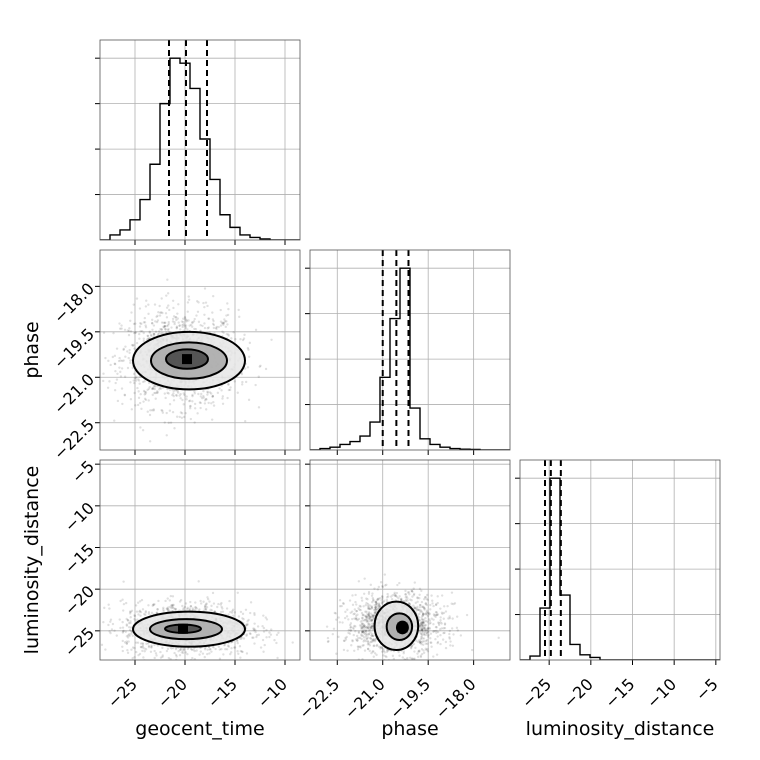 The height and width of the screenshot is (760, 760). Describe the element at coordinates (79, 558) in the screenshot. I see `y-tick-label: −15` at that location.